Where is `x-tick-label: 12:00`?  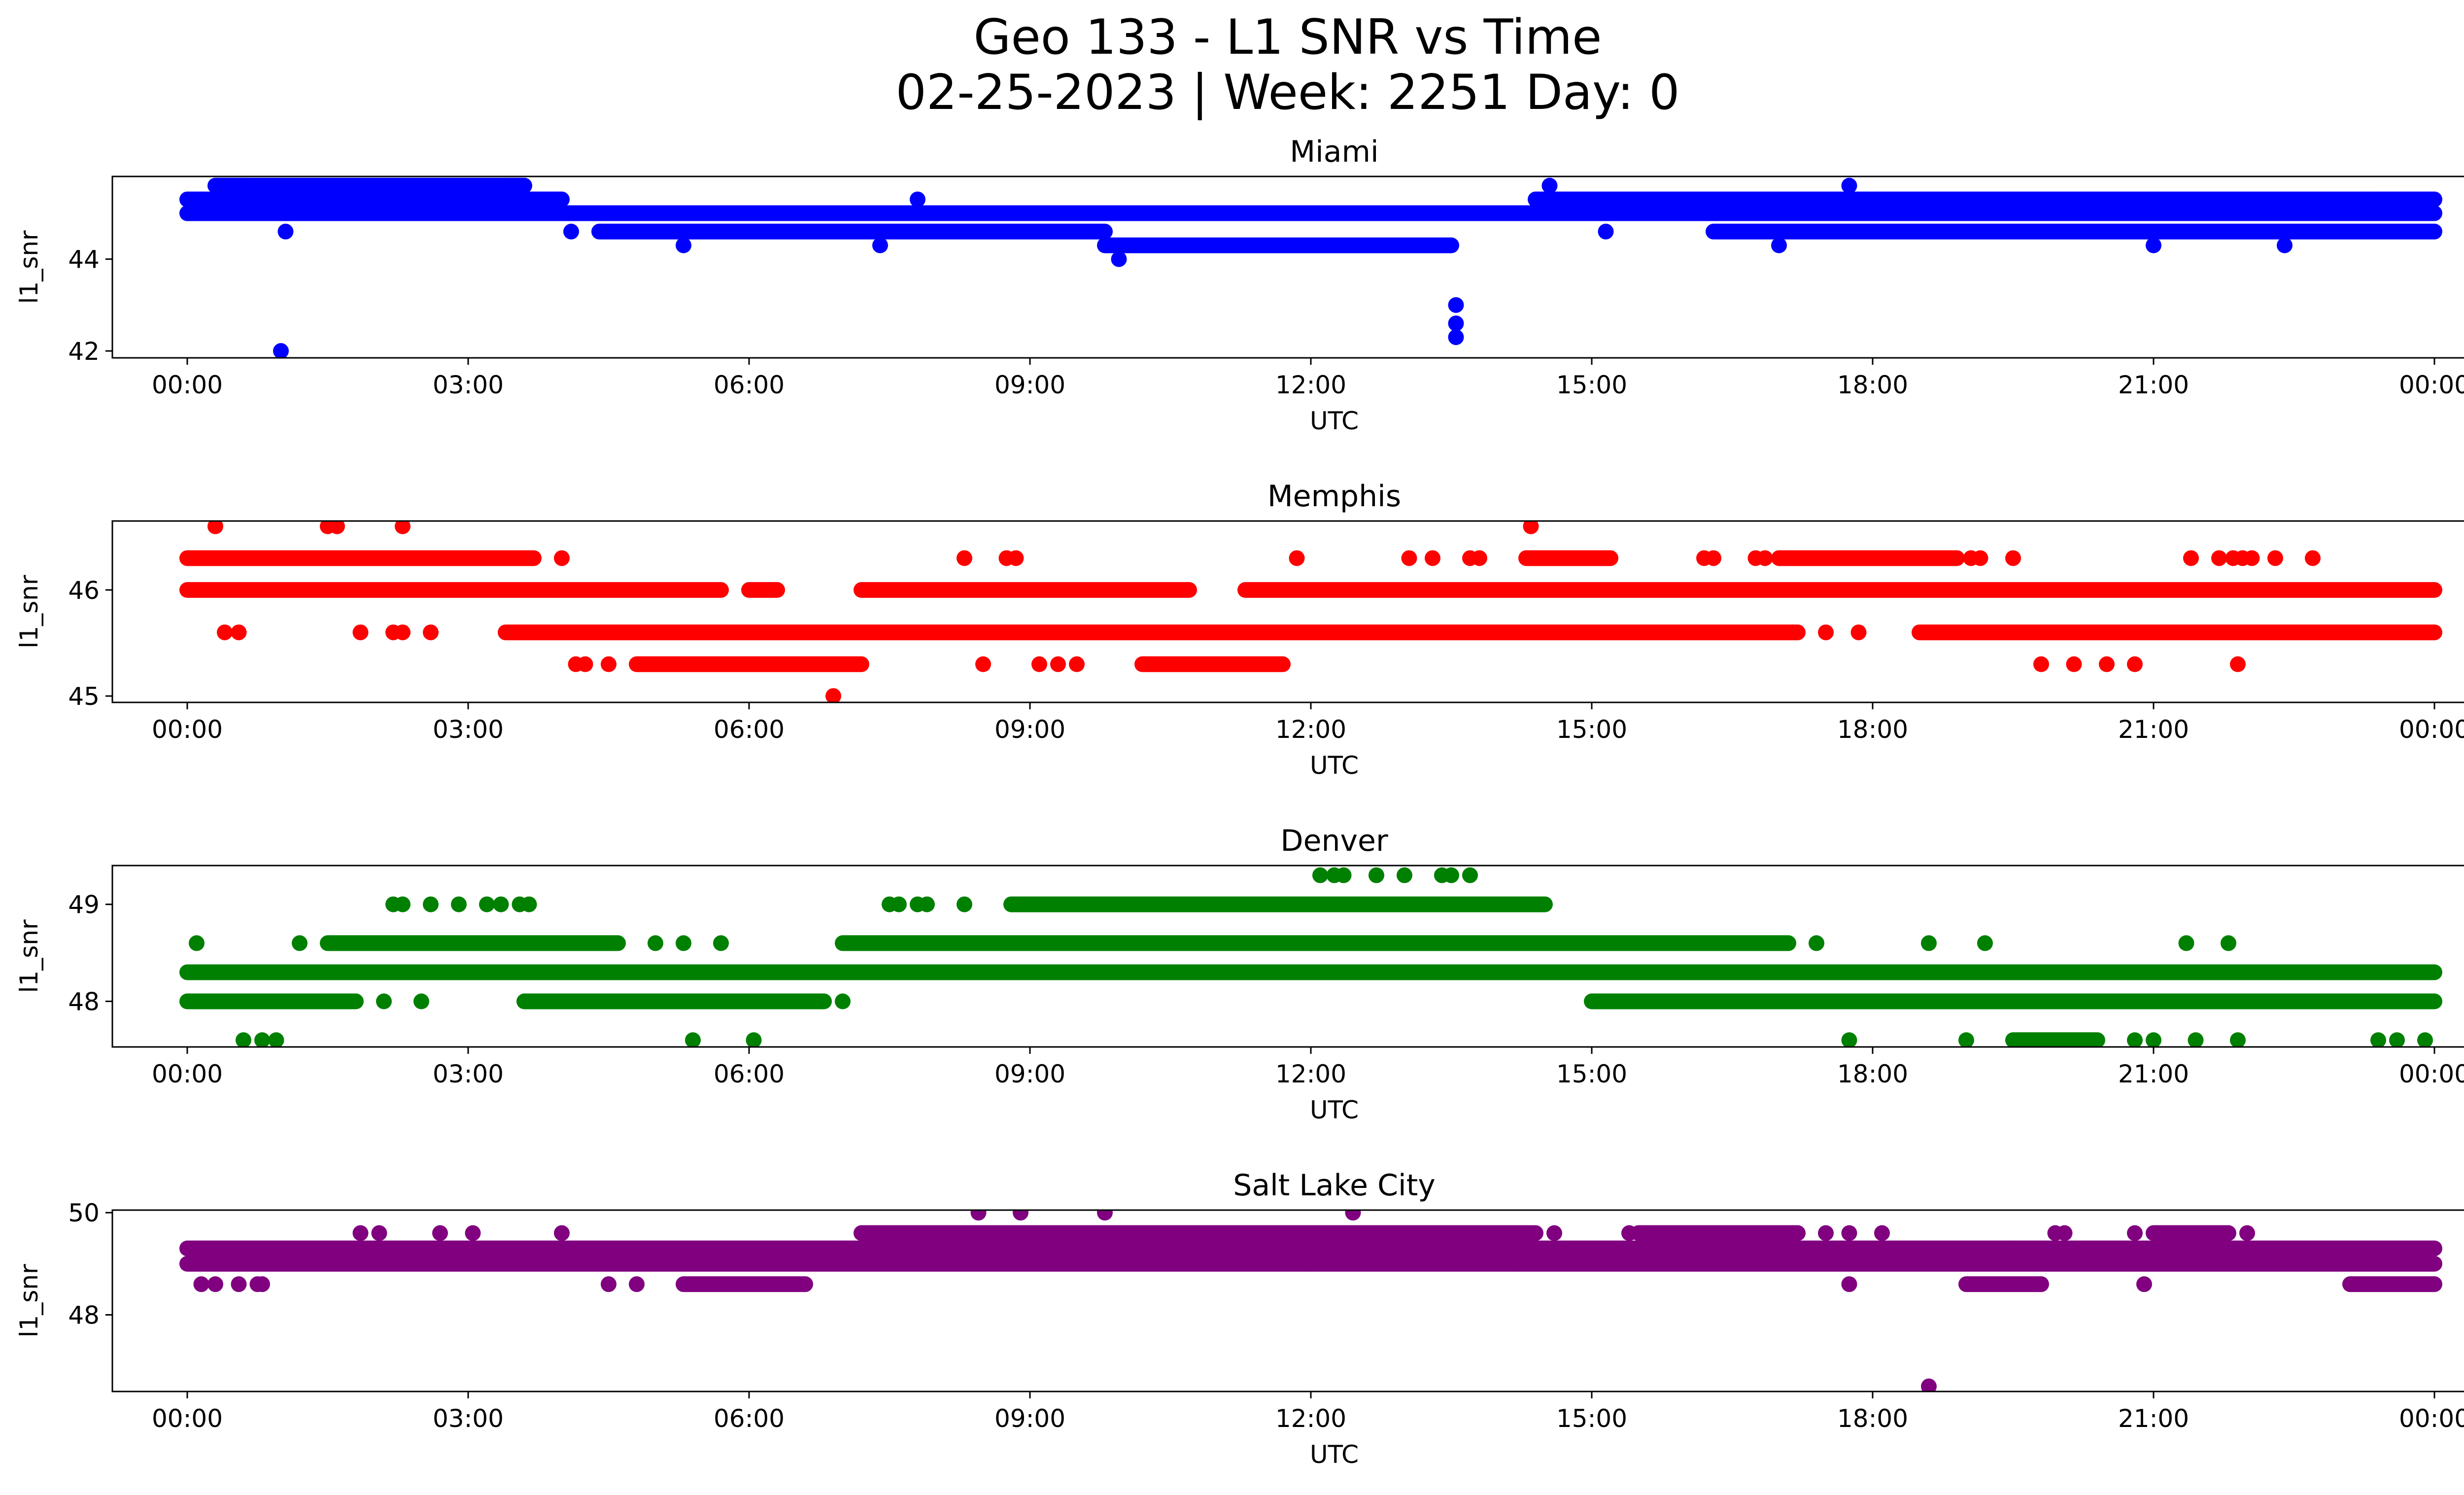
x-tick-label: 12:00 is located at coordinates (1310, 1418).